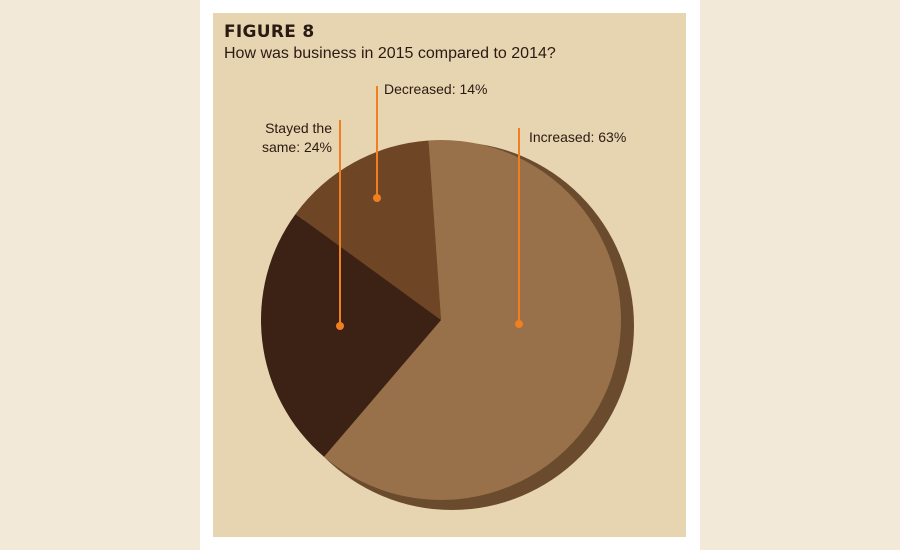  Describe the element at coordinates (351, 335) in the screenshot. I see `pie-slice-stayed-same` at that location.